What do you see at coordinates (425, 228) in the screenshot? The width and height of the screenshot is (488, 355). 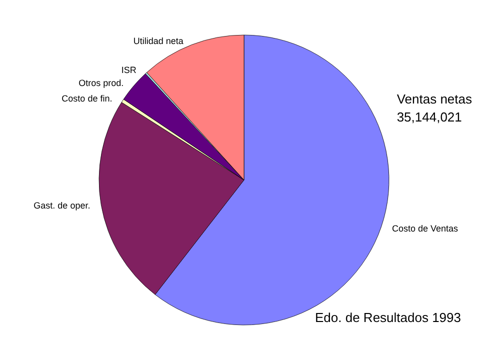 I see `slice-label: Costo de Ventas` at bounding box center [425, 228].